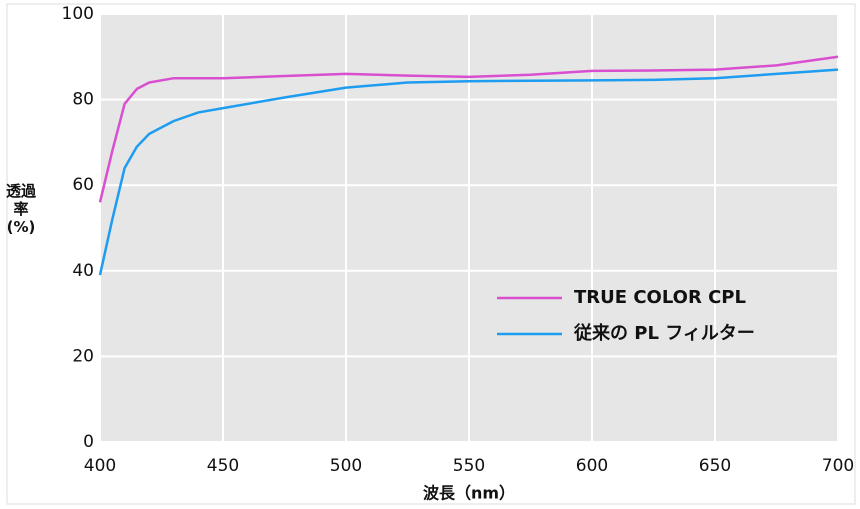 The image size is (860, 509). What do you see at coordinates (21, 209) in the screenshot?
I see `y-axis-label: 透過率(%)` at bounding box center [21, 209].